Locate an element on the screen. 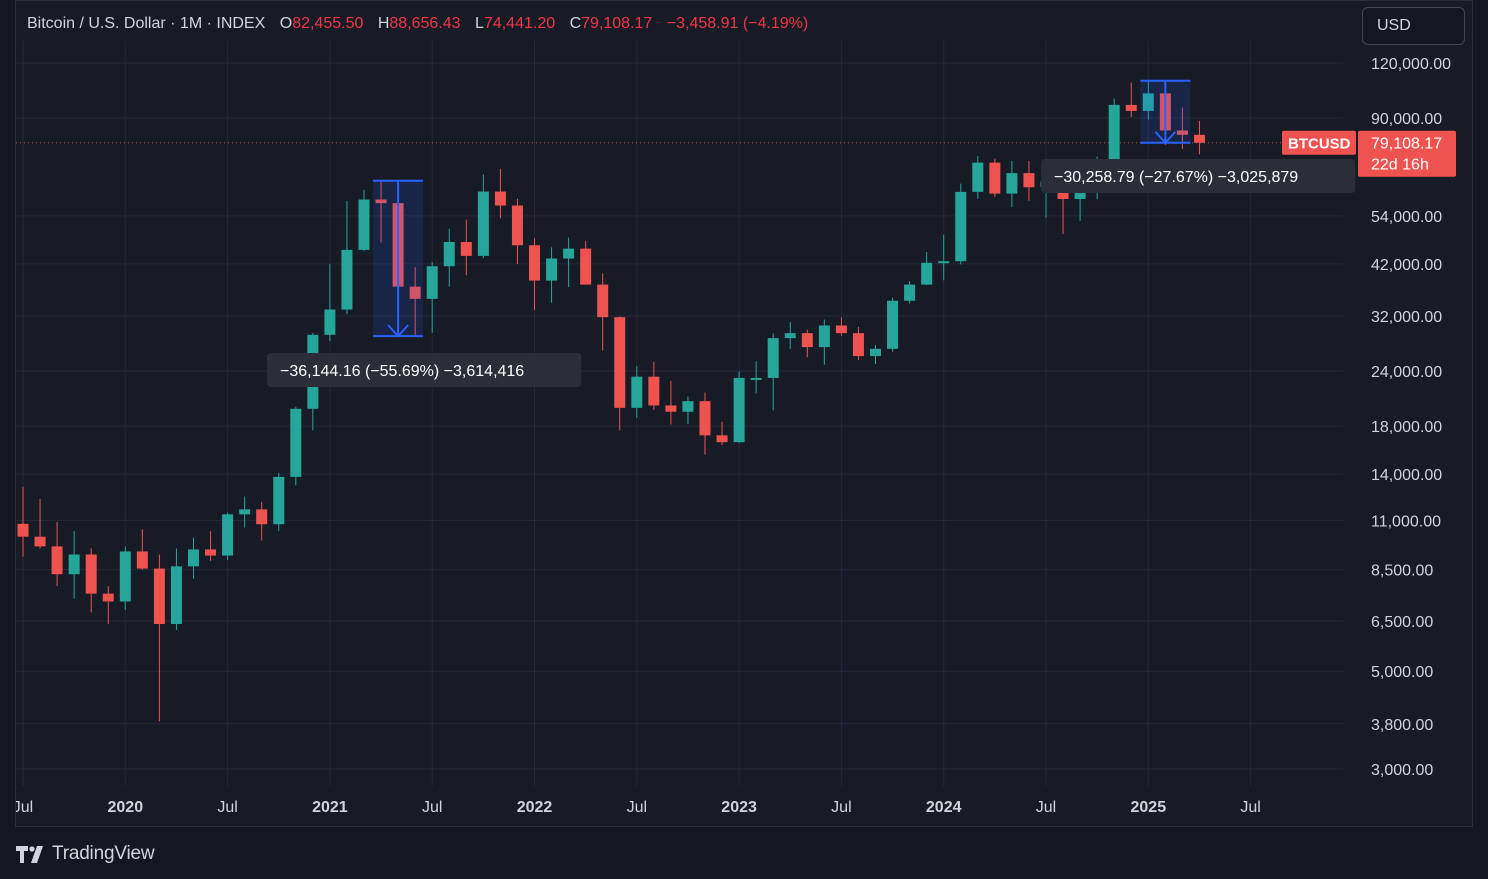 The image size is (1488, 879). y-tick-label: 32,000.00 is located at coordinates (1406, 317).